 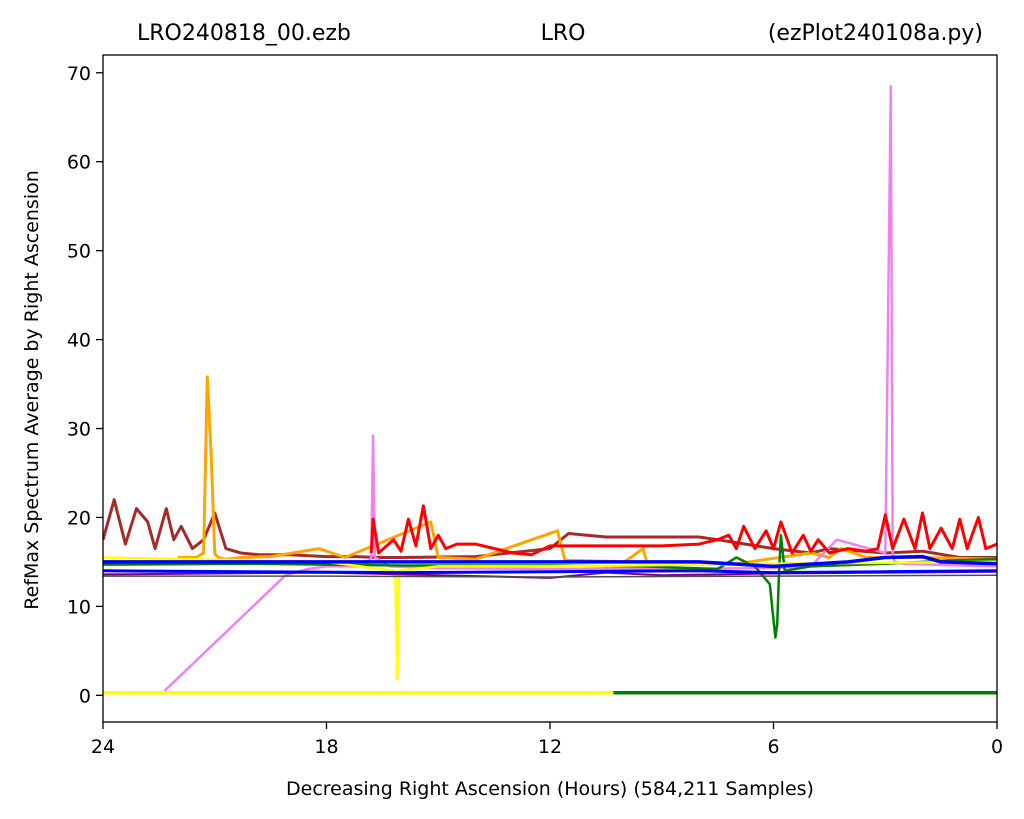 What do you see at coordinates (79, 430) in the screenshot?
I see `y-tick-label: 30` at bounding box center [79, 430].